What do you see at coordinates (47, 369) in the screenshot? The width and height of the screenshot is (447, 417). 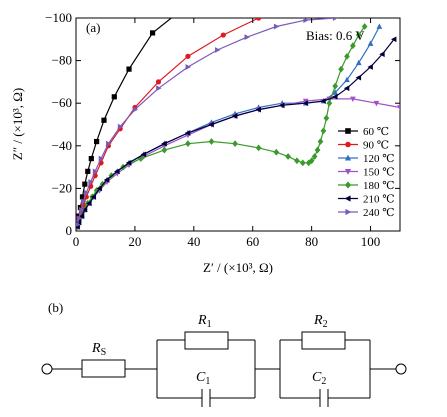 I see `left-terminal` at bounding box center [47, 369].